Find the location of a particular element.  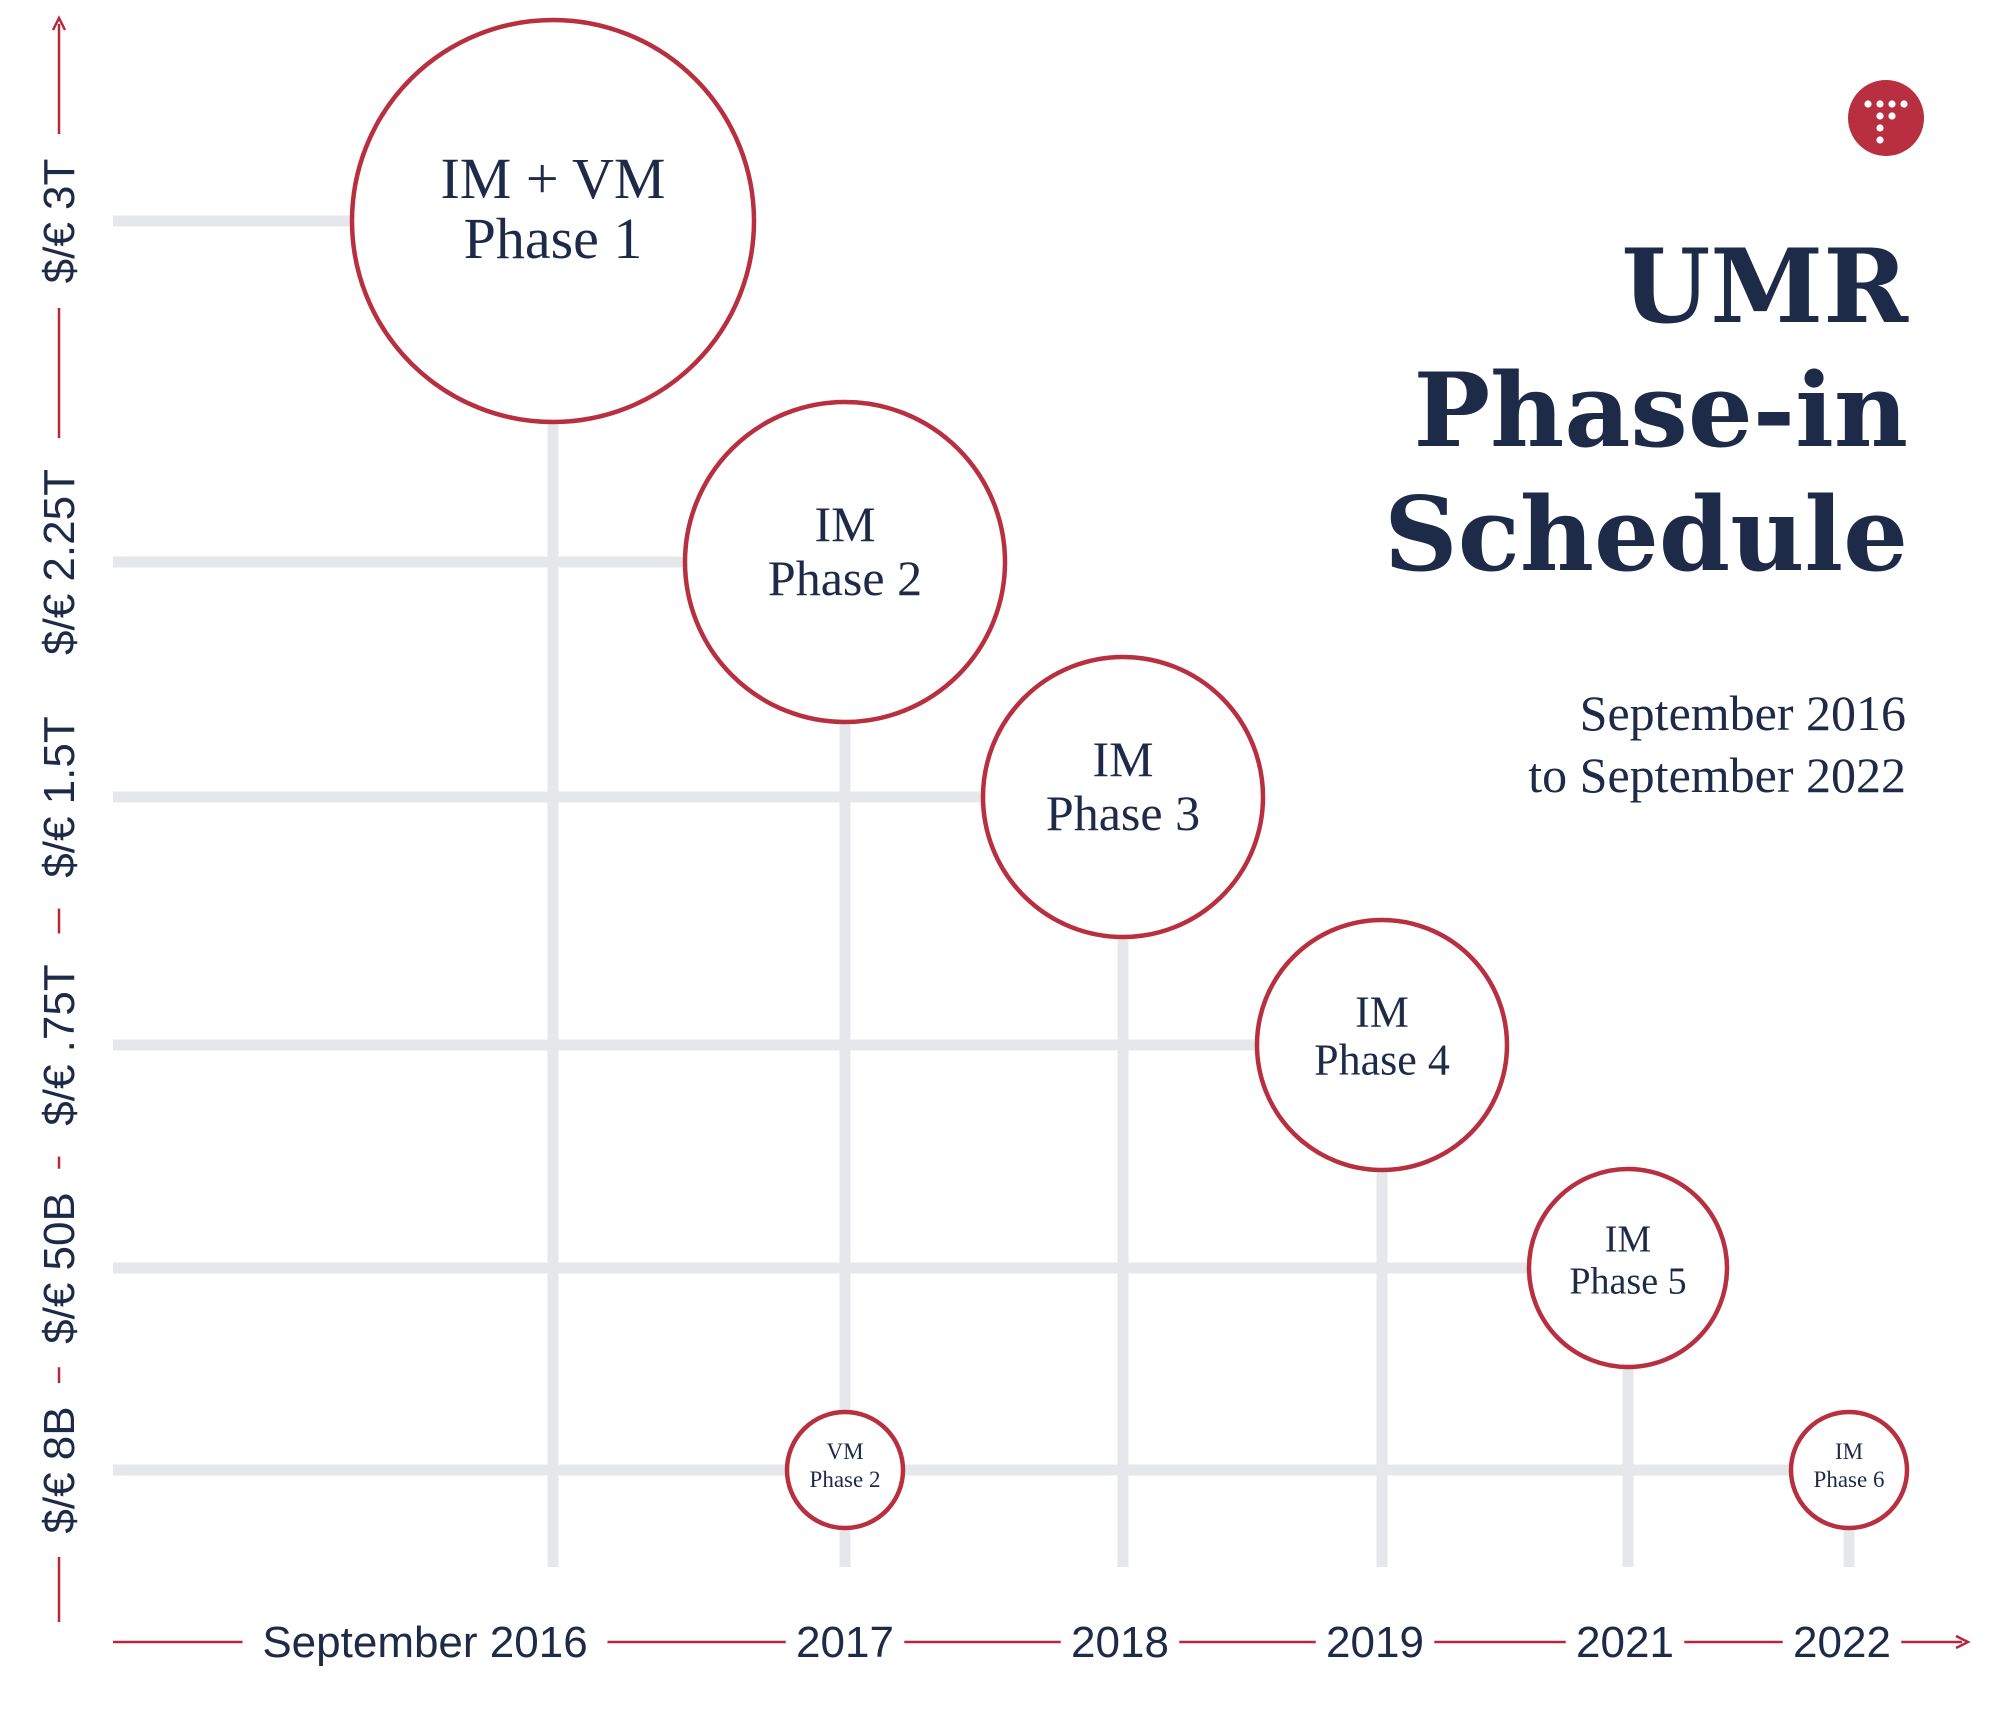

logo-badge is located at coordinates (1886, 118).